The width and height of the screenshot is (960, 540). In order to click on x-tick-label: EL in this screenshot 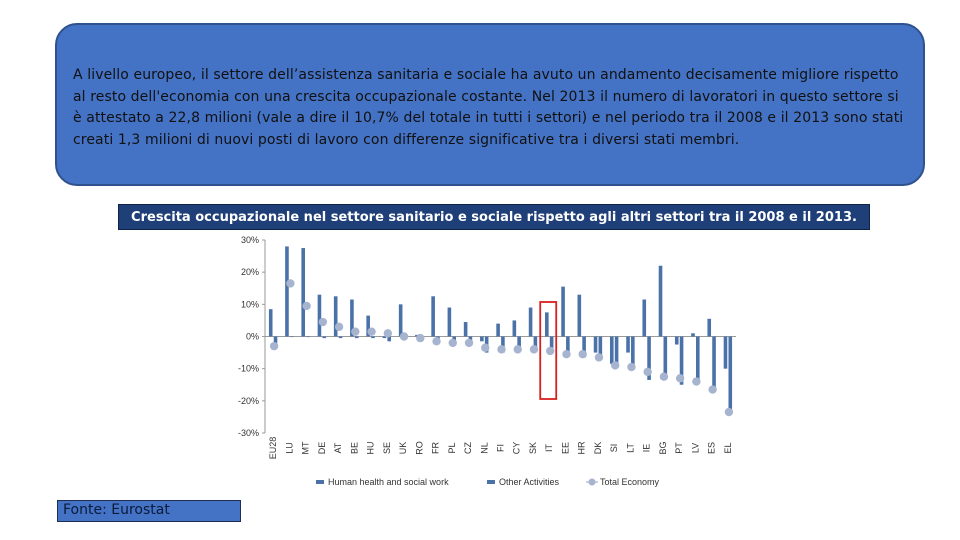, I will do `click(728, 447)`.